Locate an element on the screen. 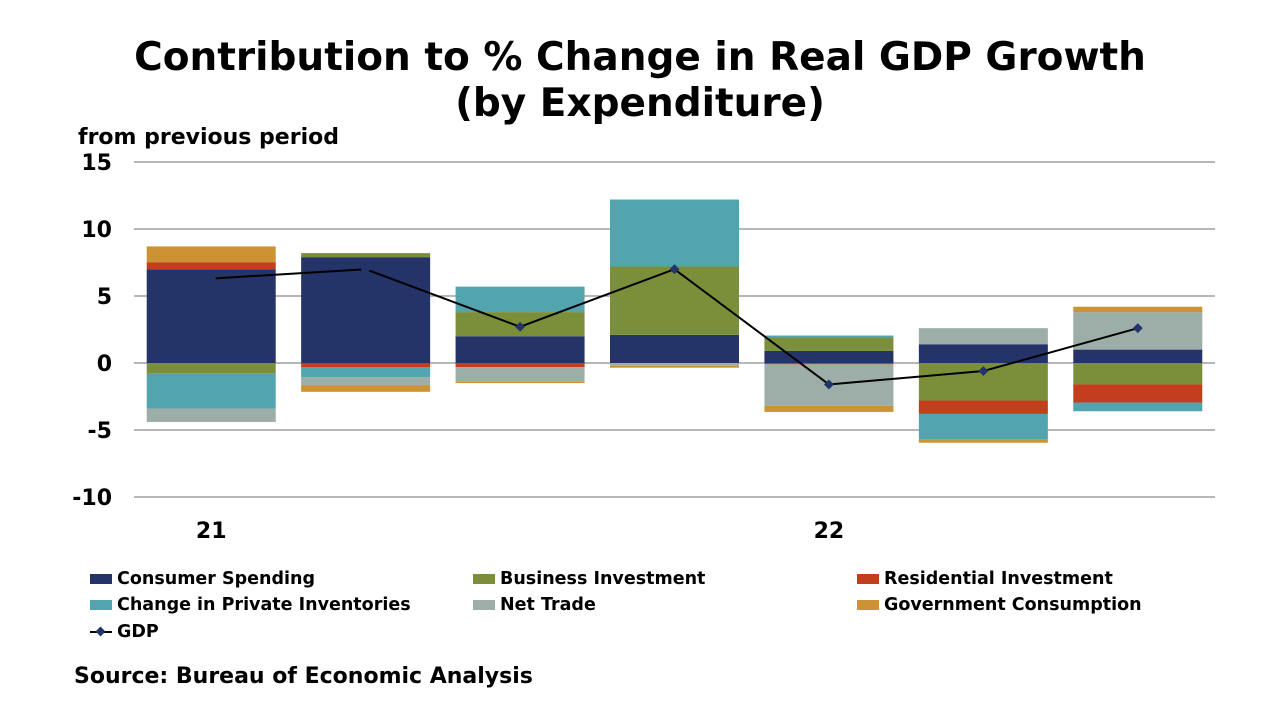  legend-label: Change in Private Inventories is located at coordinates (264, 605).